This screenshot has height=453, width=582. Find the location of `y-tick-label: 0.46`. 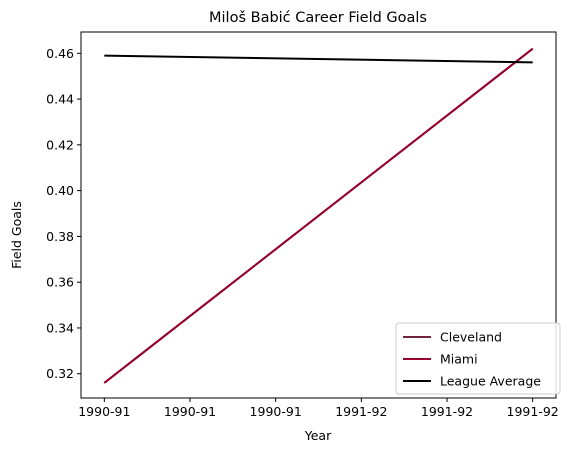

y-tick-label: 0.46 is located at coordinates (60, 53).